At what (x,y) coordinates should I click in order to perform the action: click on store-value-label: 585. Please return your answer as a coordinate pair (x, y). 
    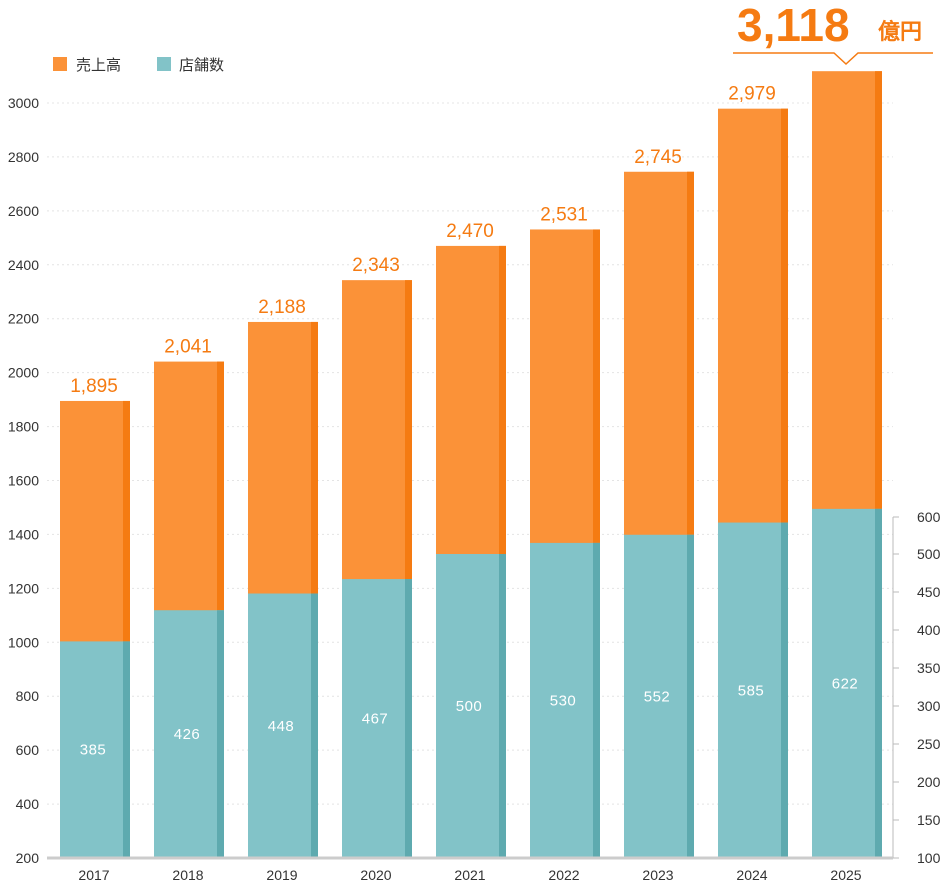
    Looking at the image, I should click on (751, 690).